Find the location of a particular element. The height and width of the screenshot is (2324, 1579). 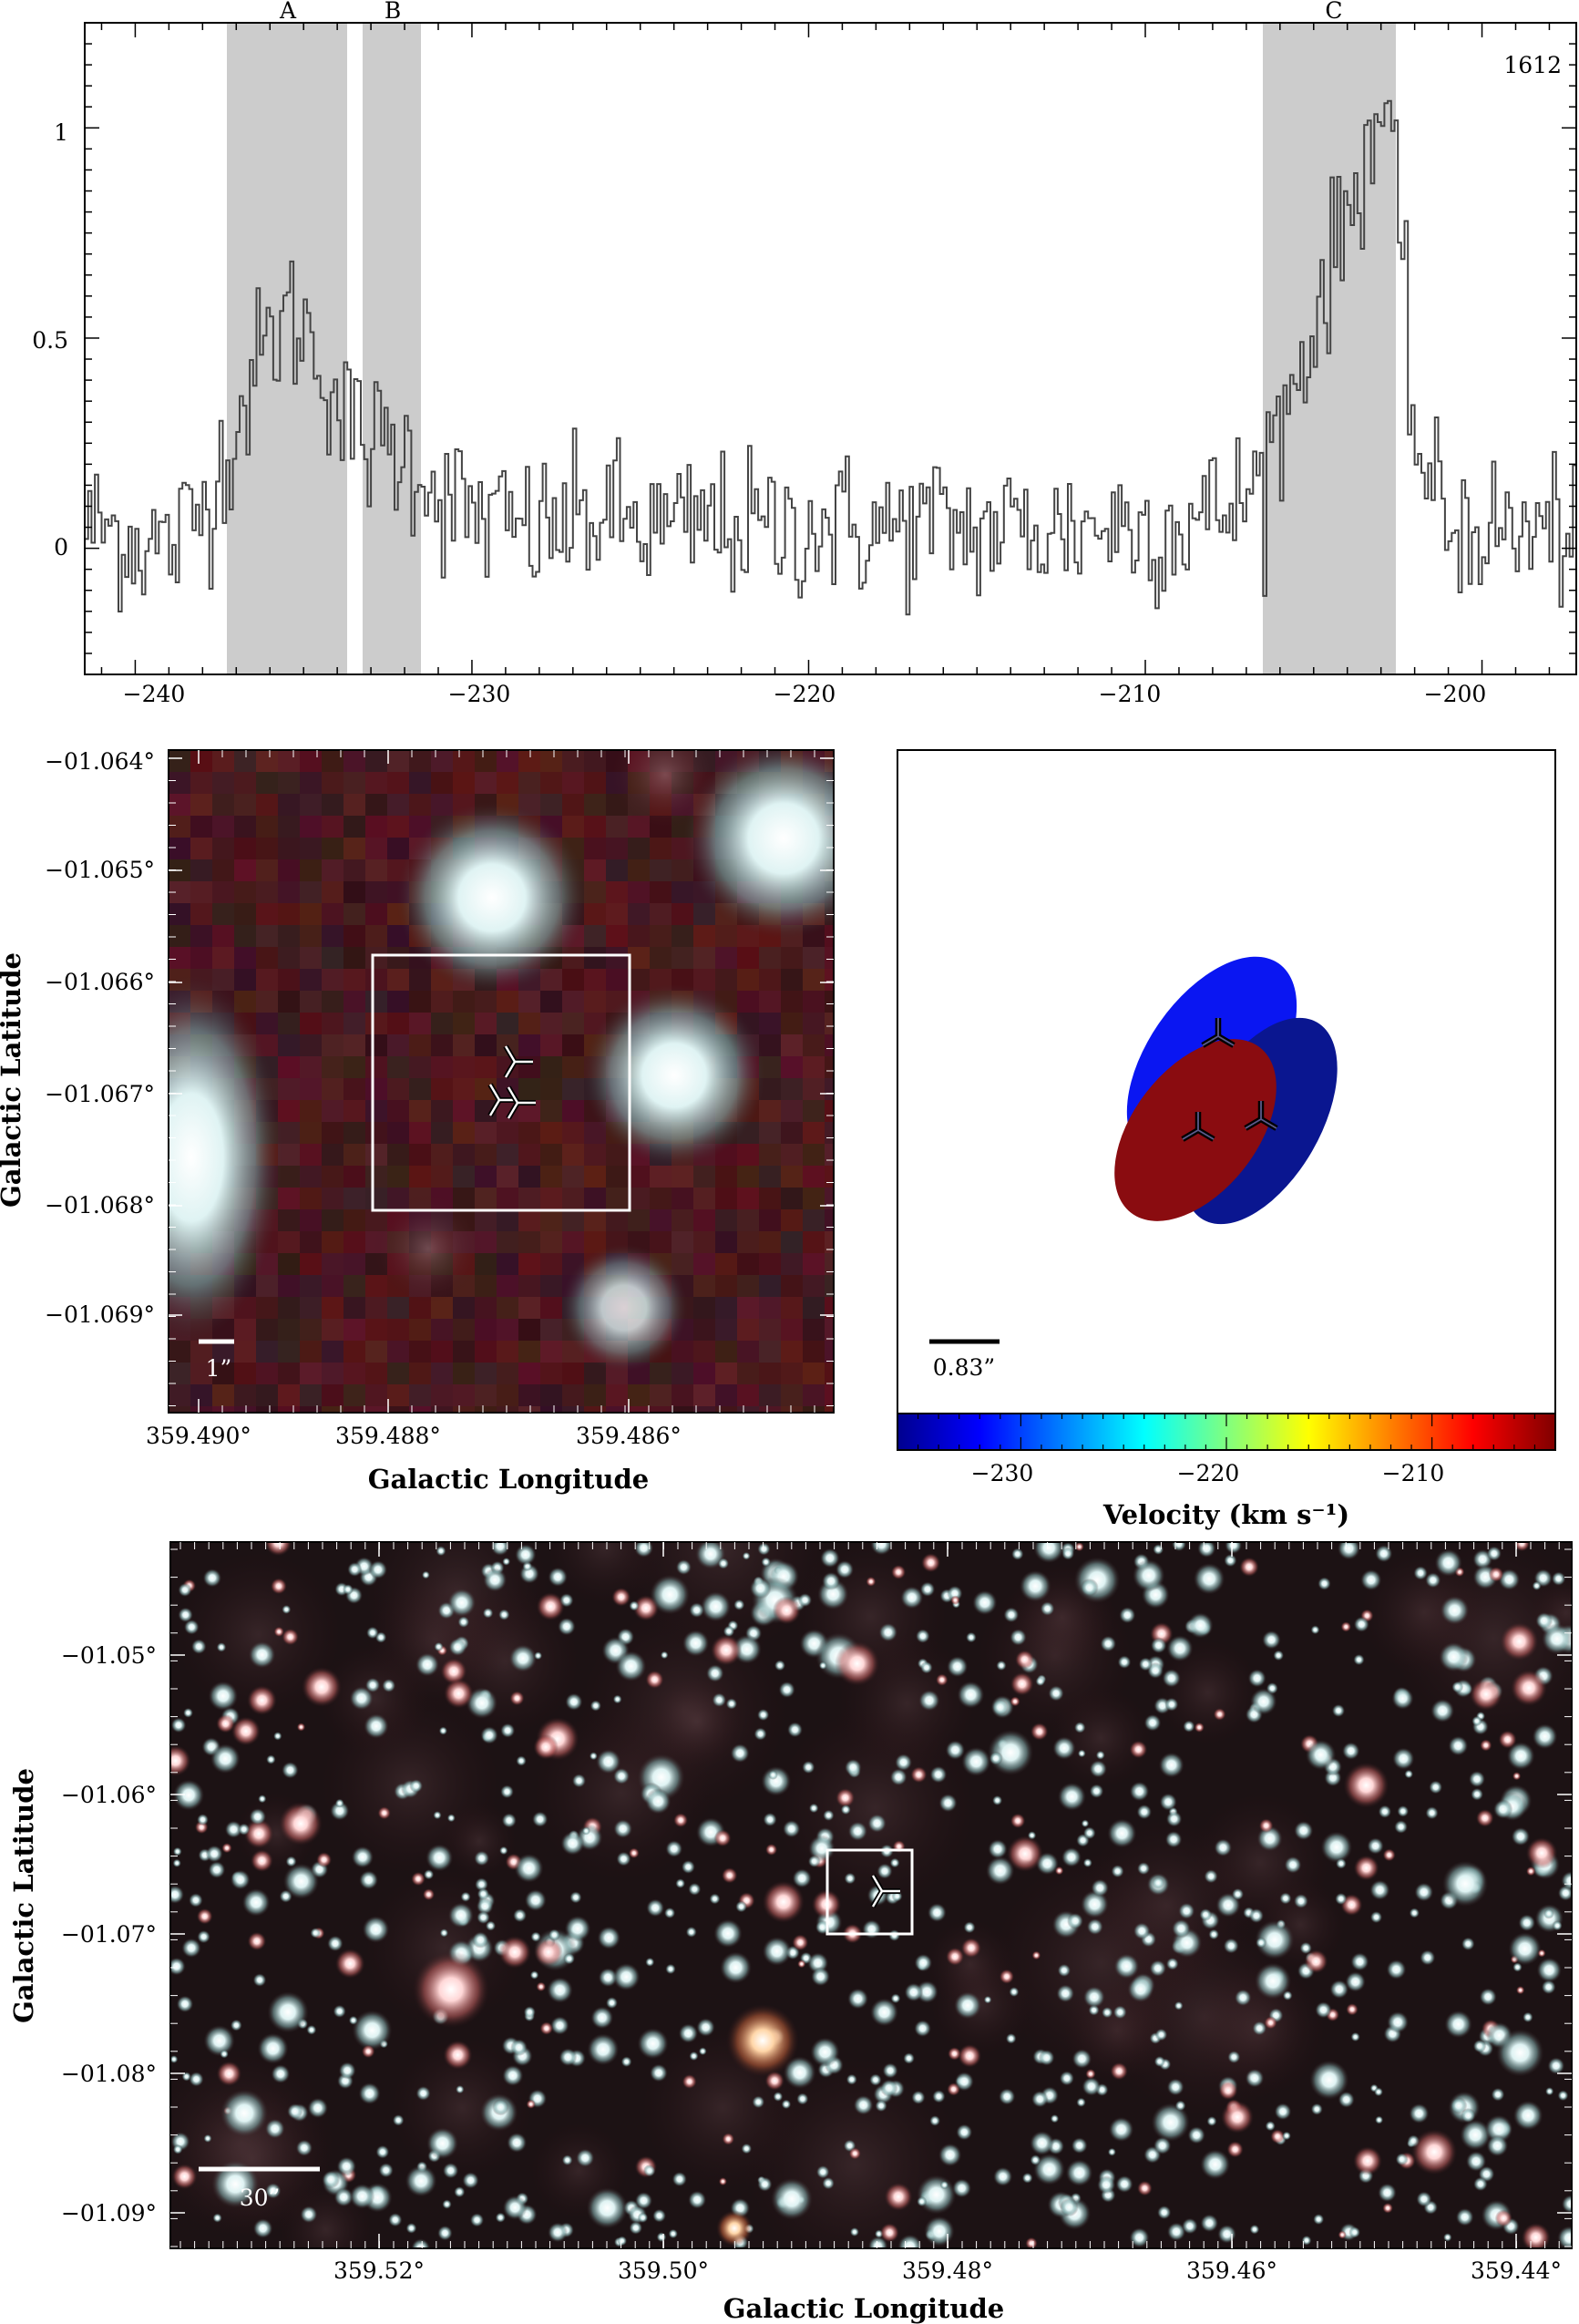

spectrum-y-tick-labels: 0 0.5 1 is located at coordinates (50, 339).